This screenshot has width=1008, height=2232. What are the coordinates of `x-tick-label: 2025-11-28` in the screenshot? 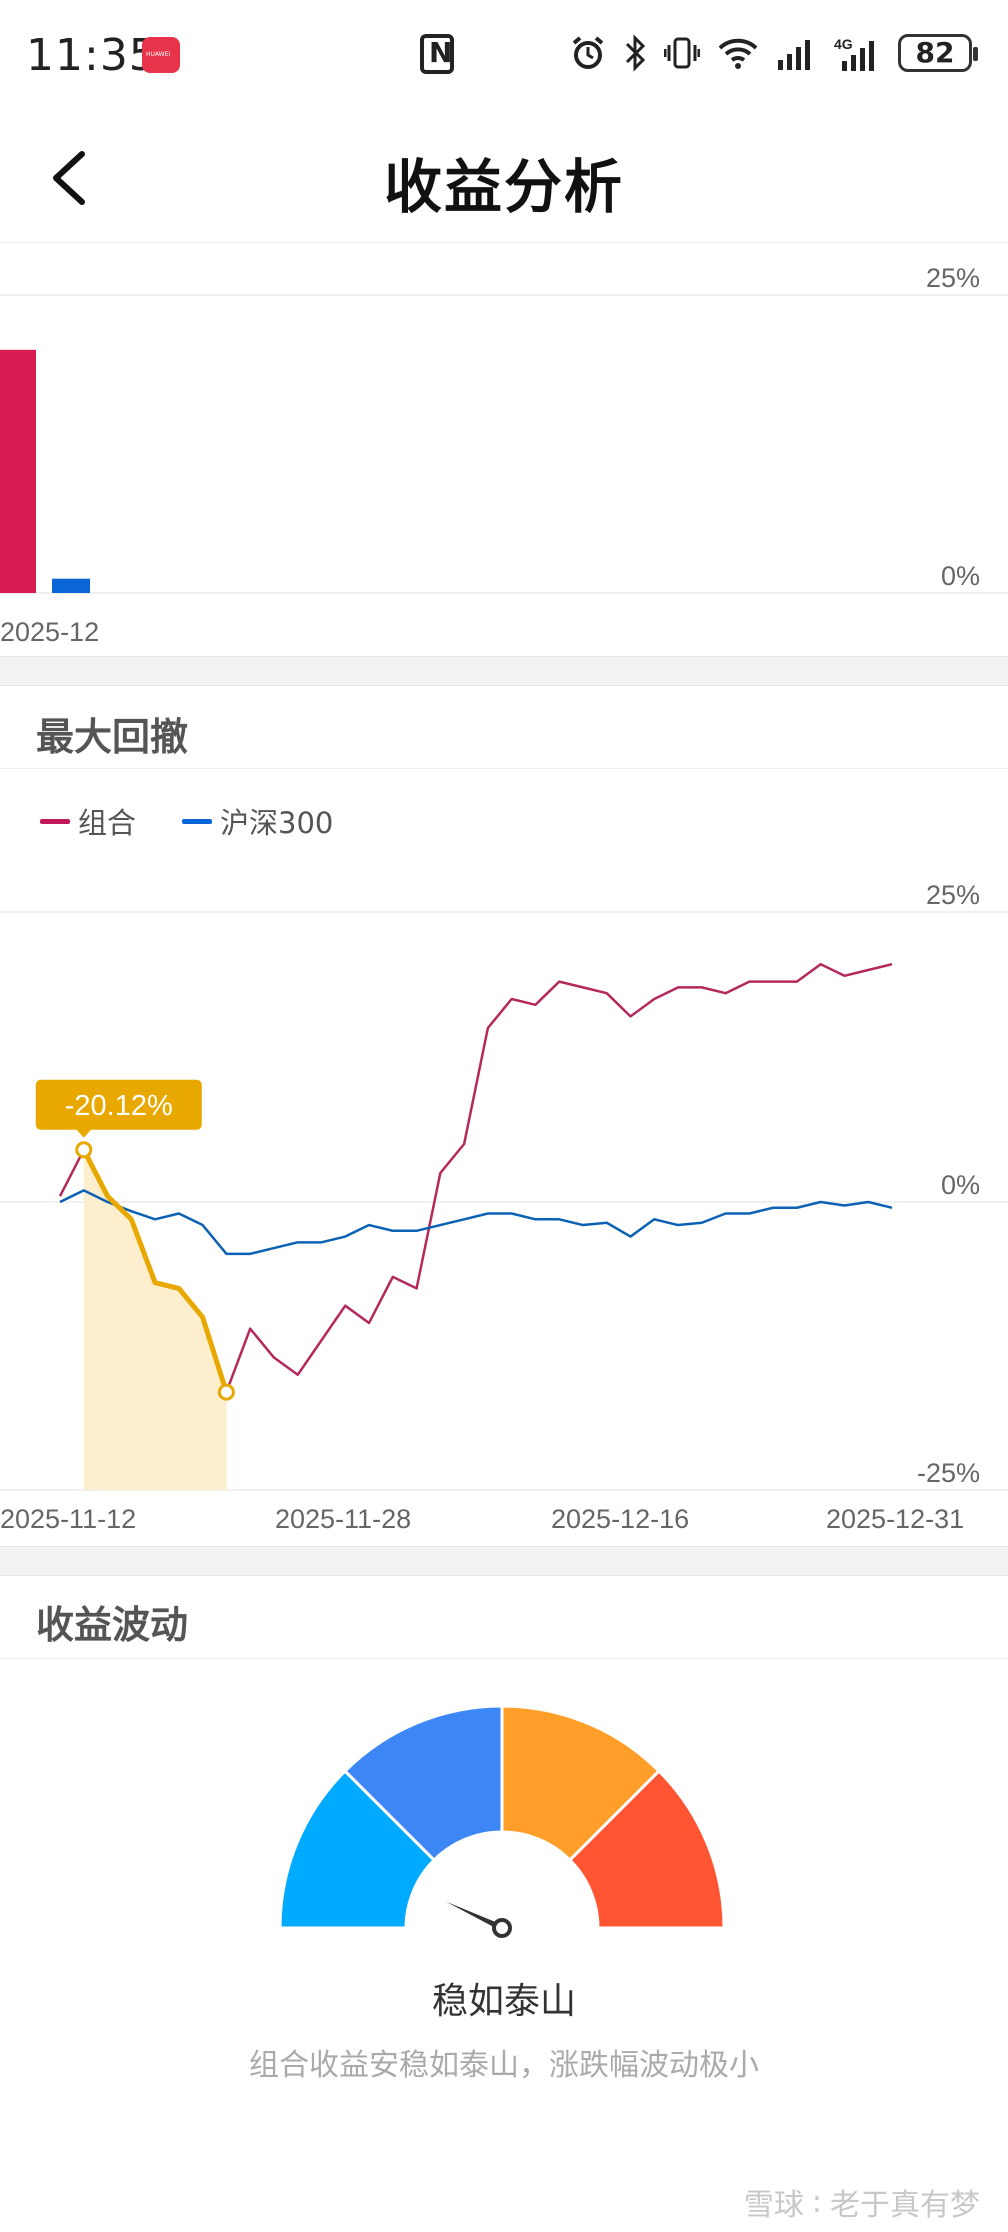 It's located at (343, 1519).